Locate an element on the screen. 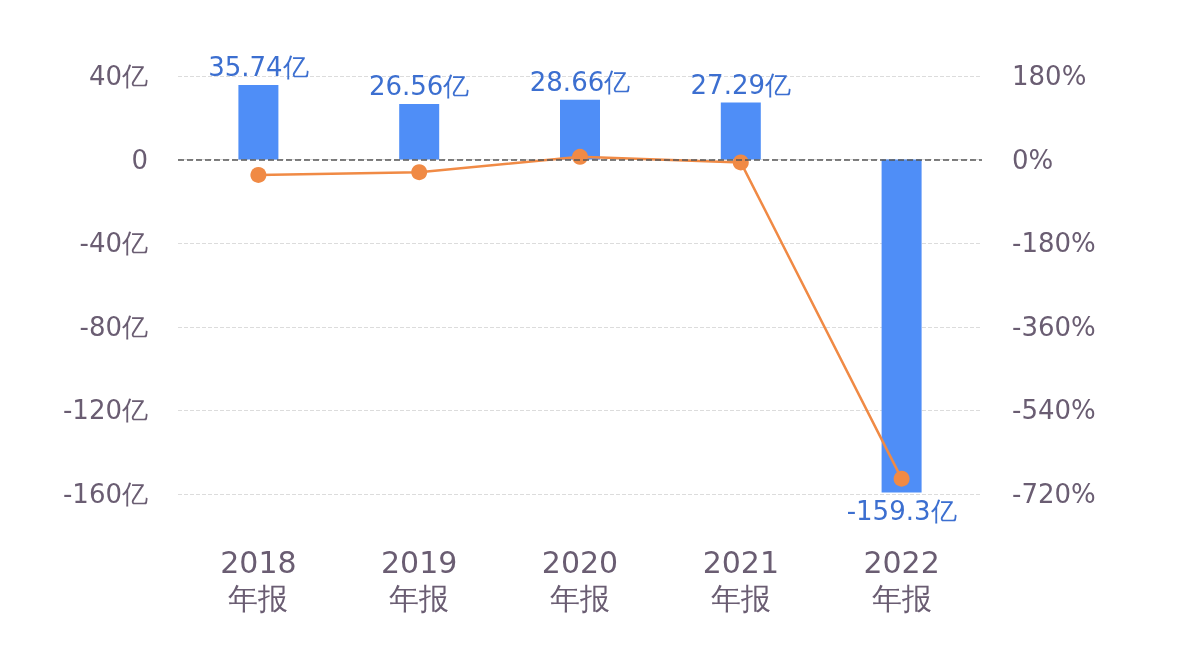  data-label: 26.56亿 is located at coordinates (419, 86).